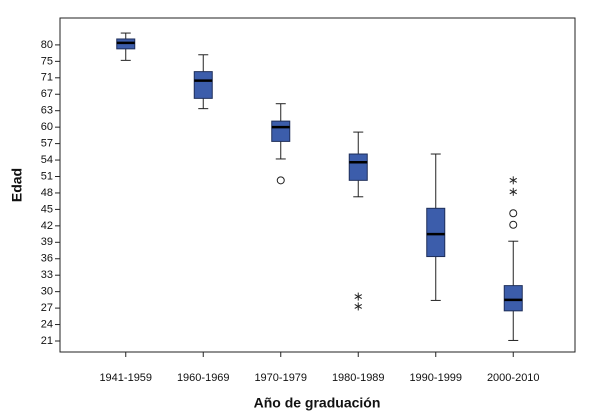 Image resolution: width=595 pixels, height=413 pixels. What do you see at coordinates (47, 127) in the screenshot?
I see `y-tick-label: 60` at bounding box center [47, 127].